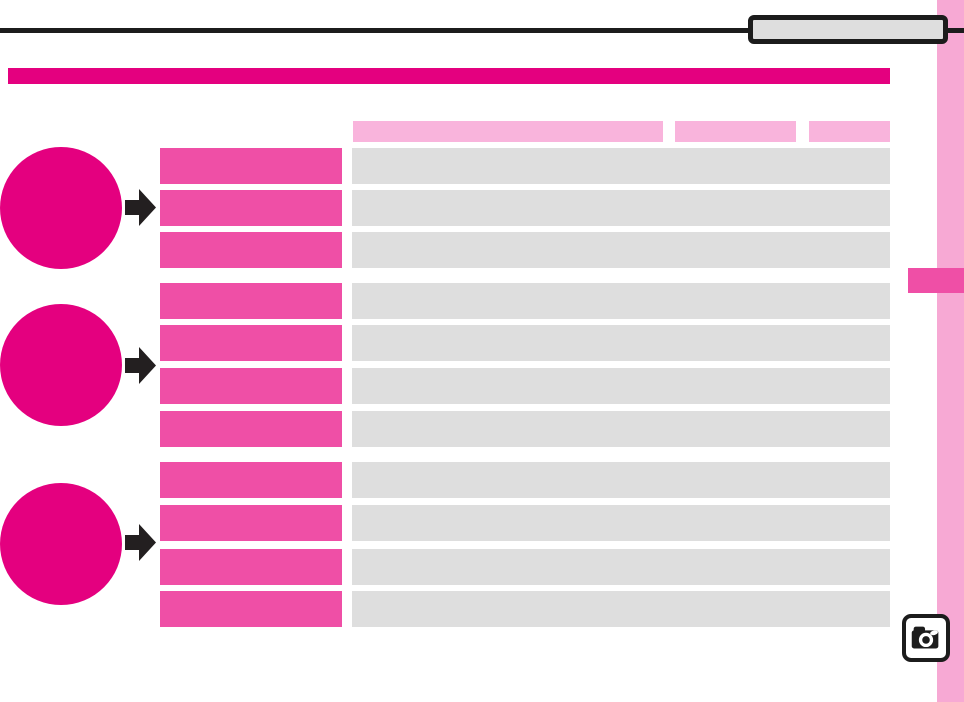 Image resolution: width=964 pixels, height=702 pixels. What do you see at coordinates (950, 351) in the screenshot?
I see `page-edge-stripe` at bounding box center [950, 351].